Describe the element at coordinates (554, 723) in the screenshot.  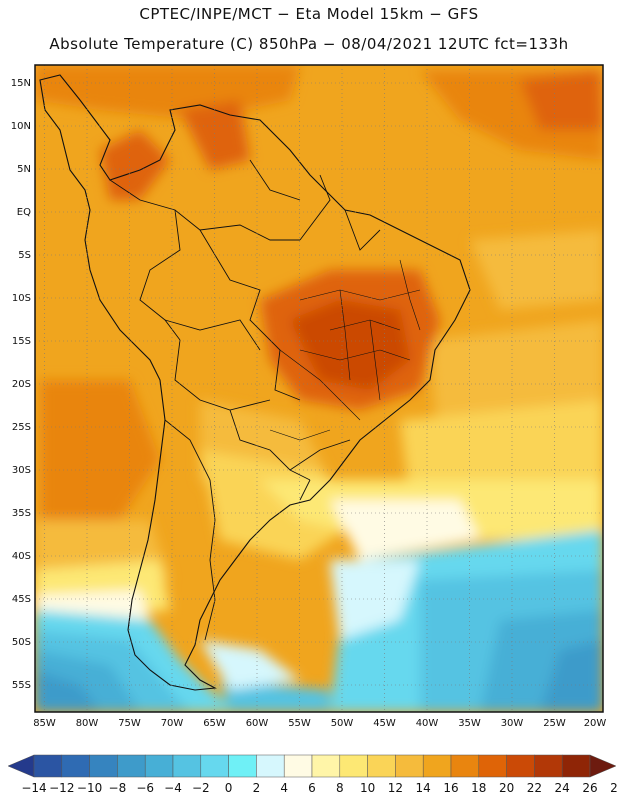
I see `lon-label: 25W` at that location.